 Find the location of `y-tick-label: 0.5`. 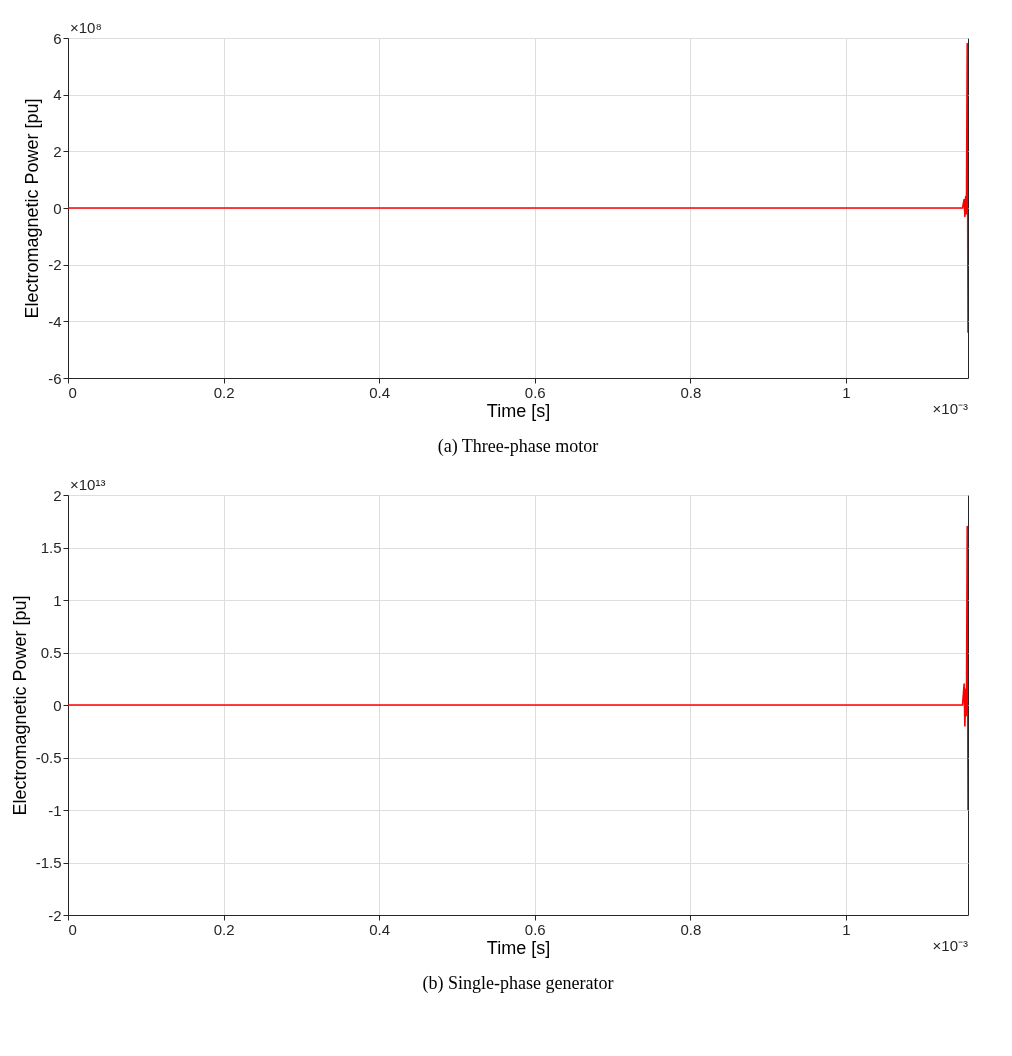

y-tick-label: 0.5 is located at coordinates (51, 652).